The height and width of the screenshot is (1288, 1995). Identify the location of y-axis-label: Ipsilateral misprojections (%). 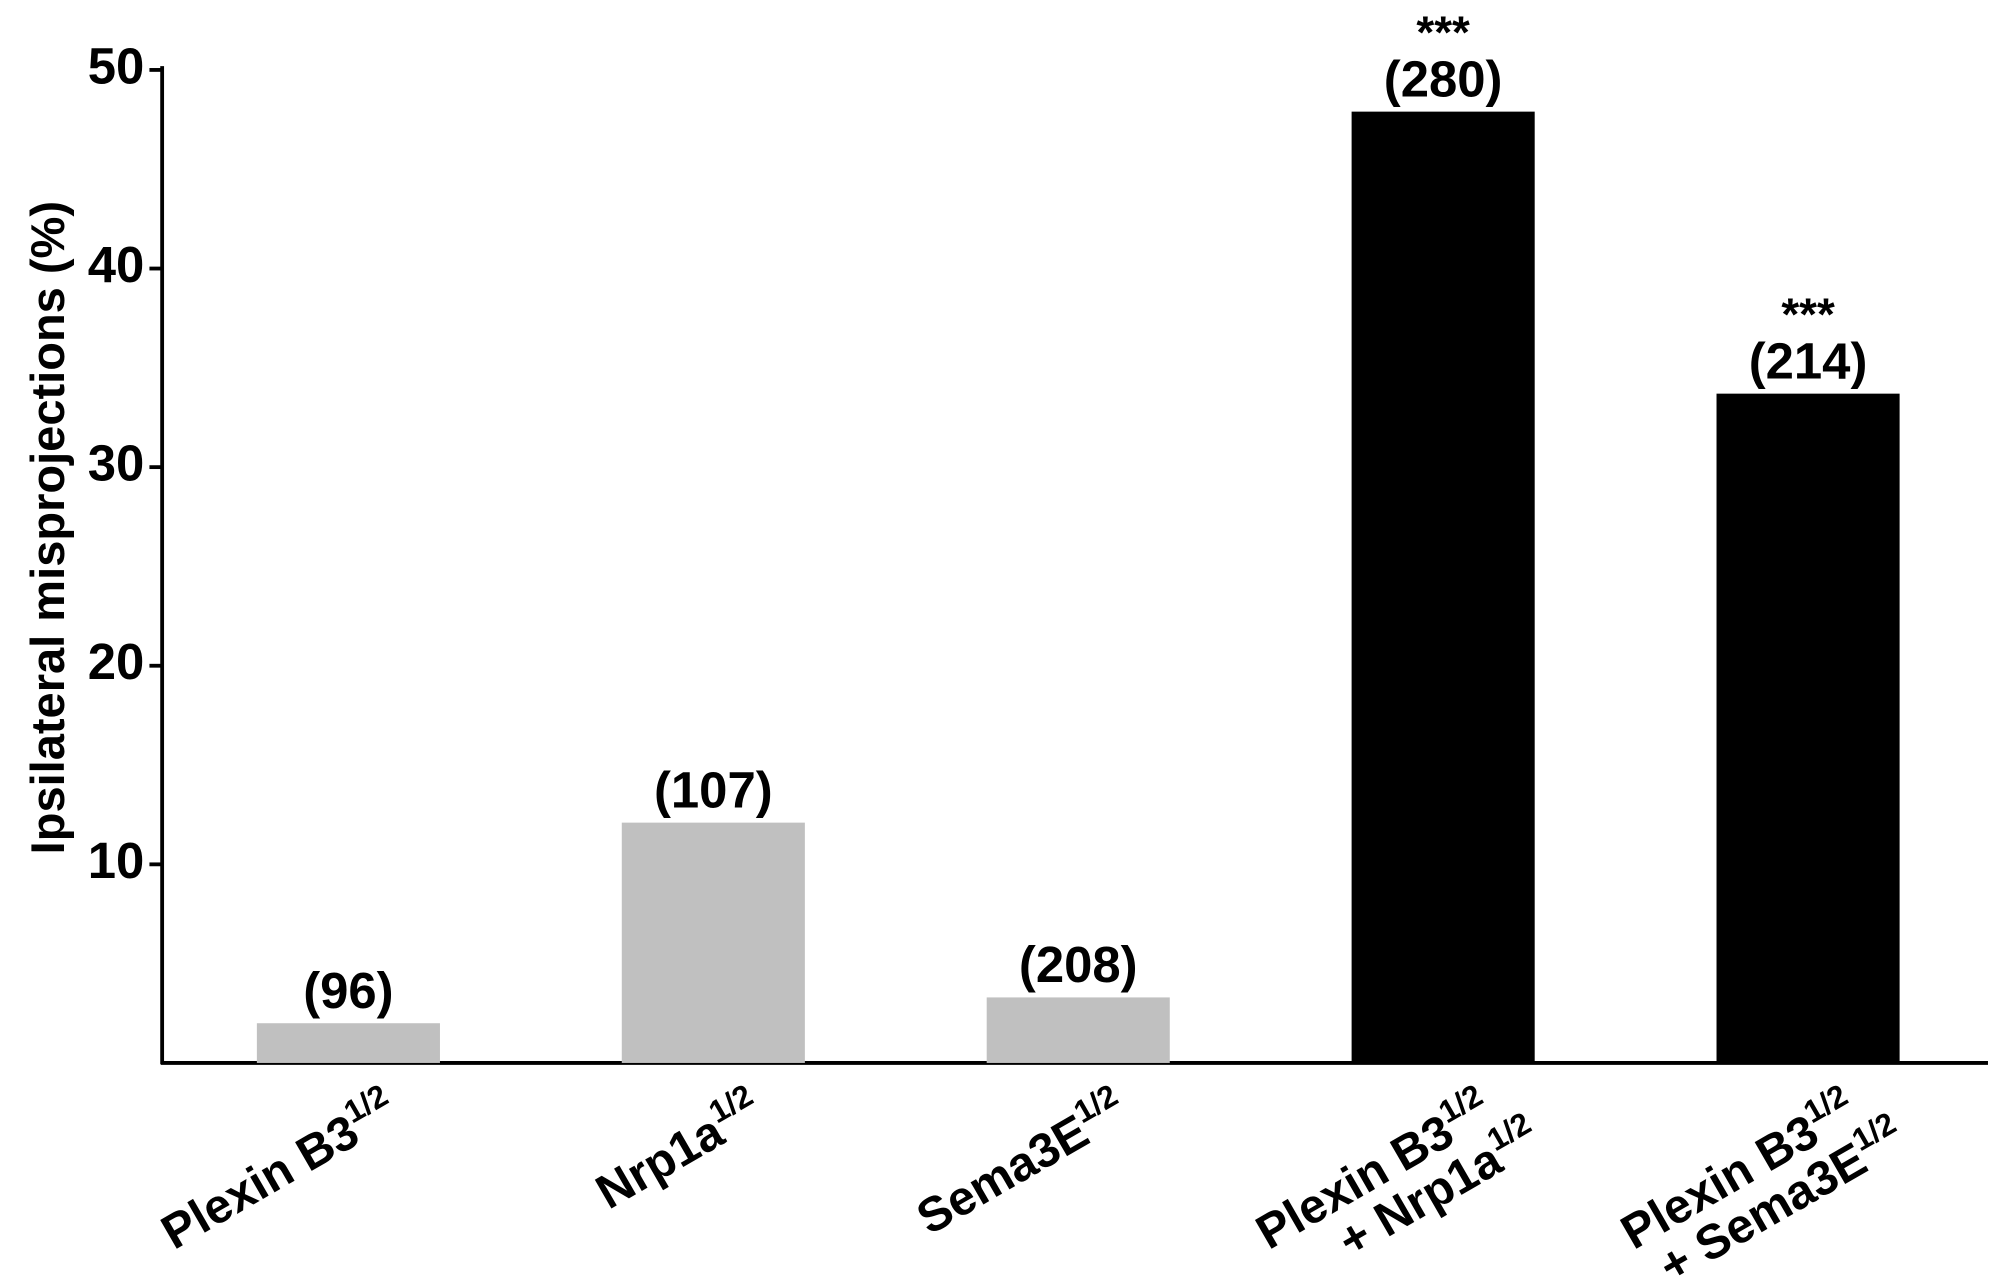
(47, 527).